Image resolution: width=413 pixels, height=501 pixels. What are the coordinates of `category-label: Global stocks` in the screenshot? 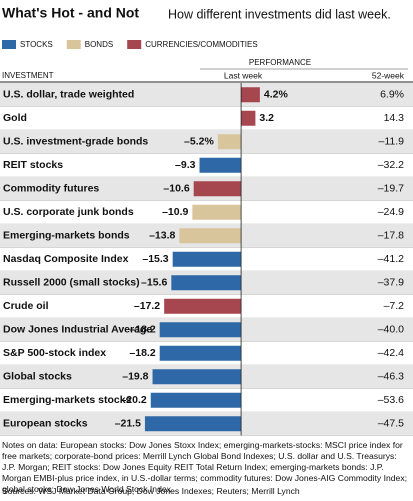 It's located at (37, 377).